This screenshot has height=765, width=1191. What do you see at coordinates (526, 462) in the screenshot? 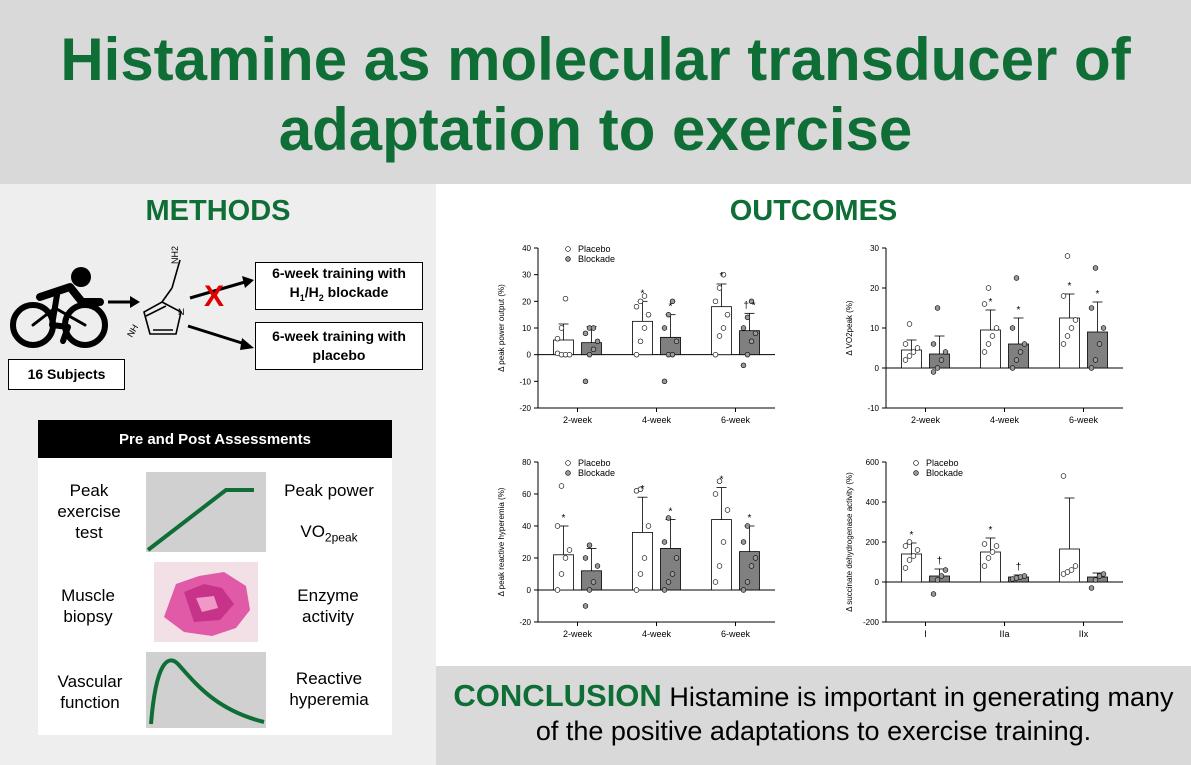
I see `y-tick-label: 80` at bounding box center [526, 462].